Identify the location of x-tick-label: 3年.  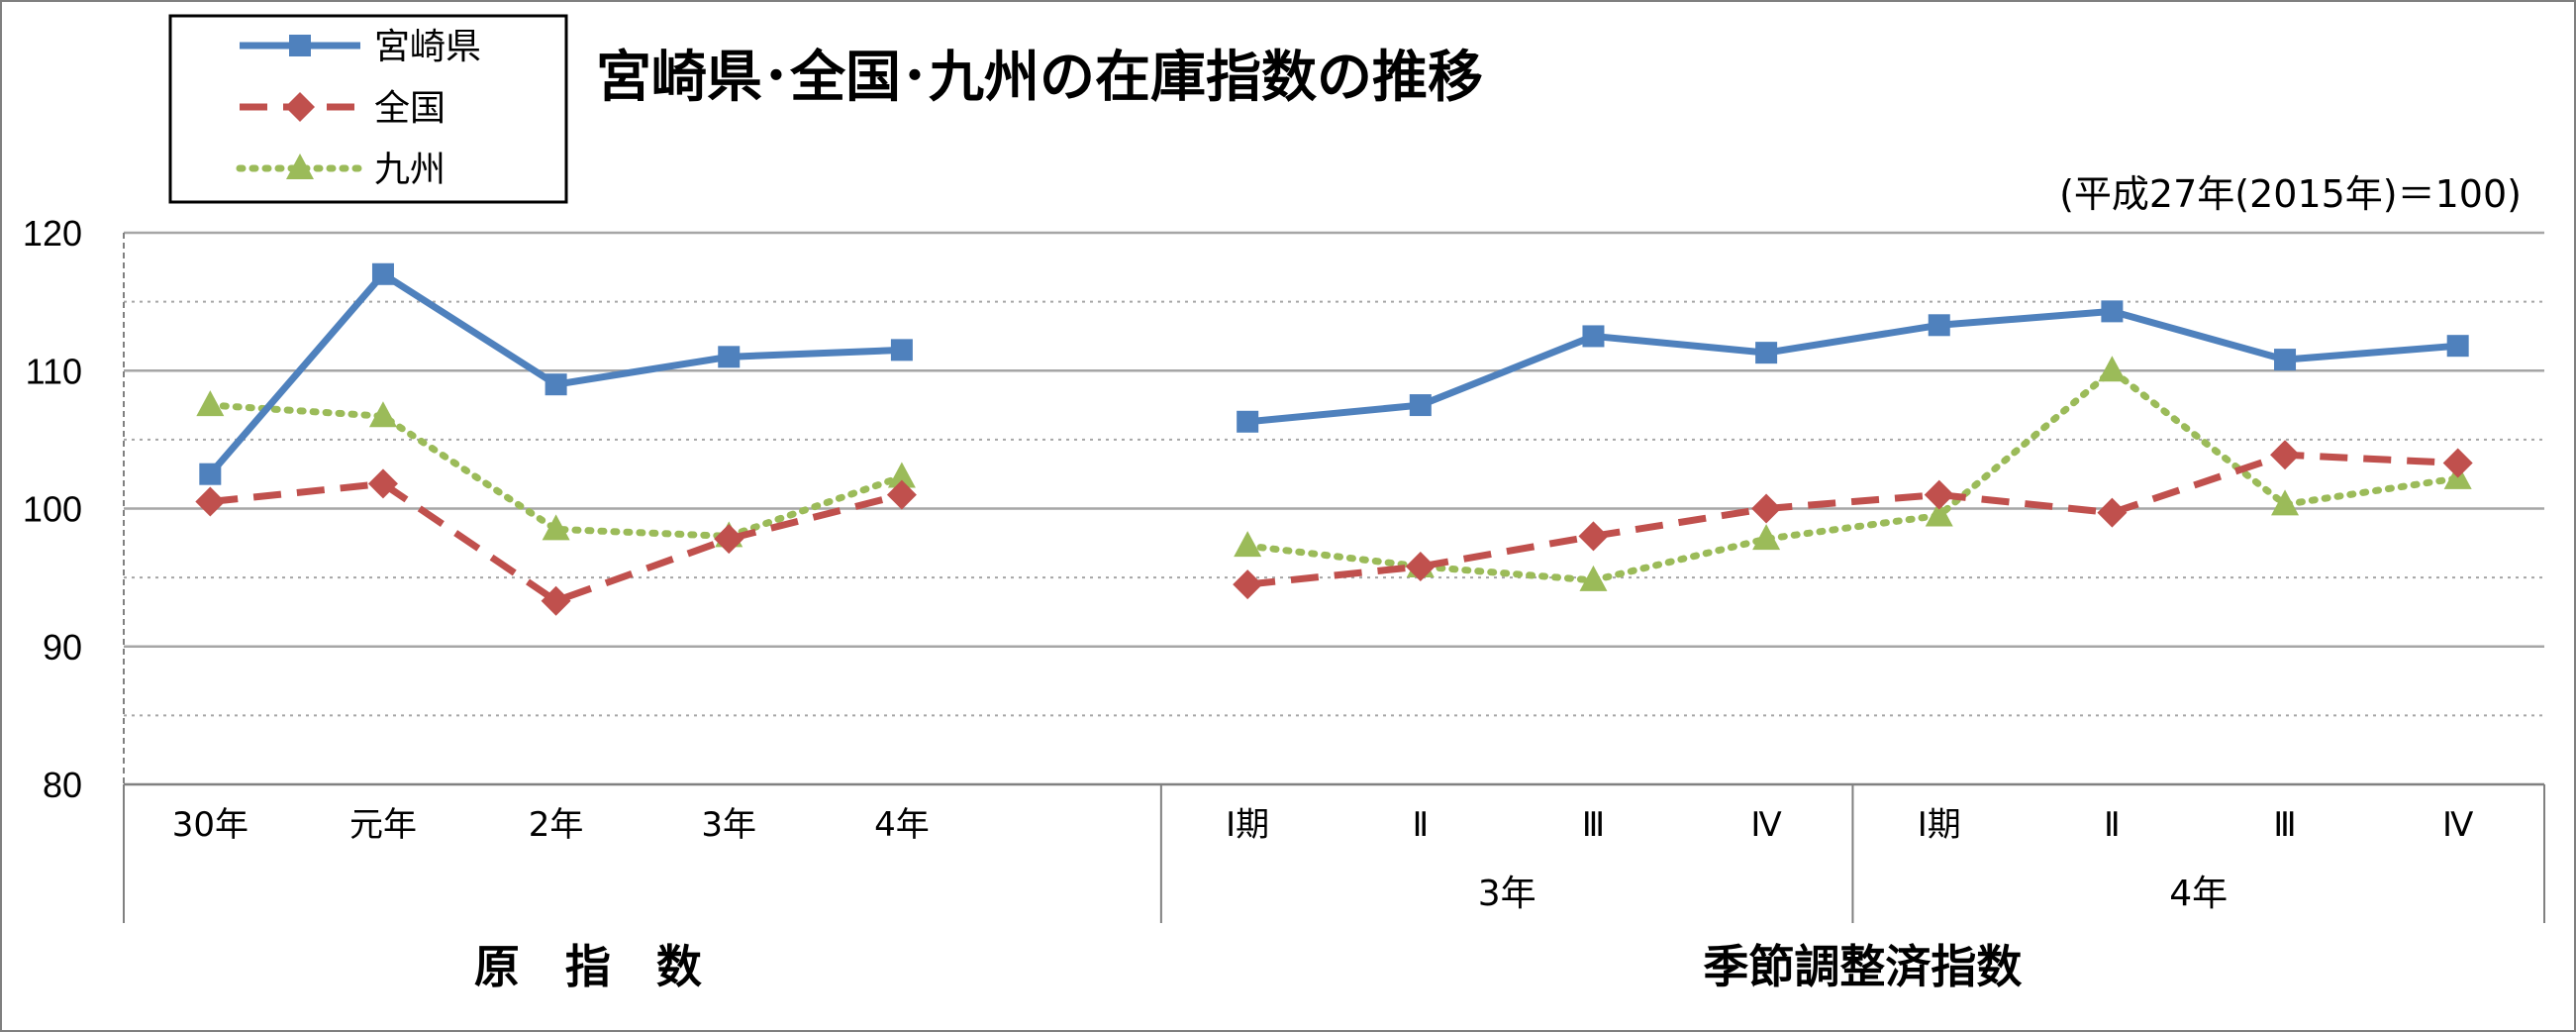
(729, 825).